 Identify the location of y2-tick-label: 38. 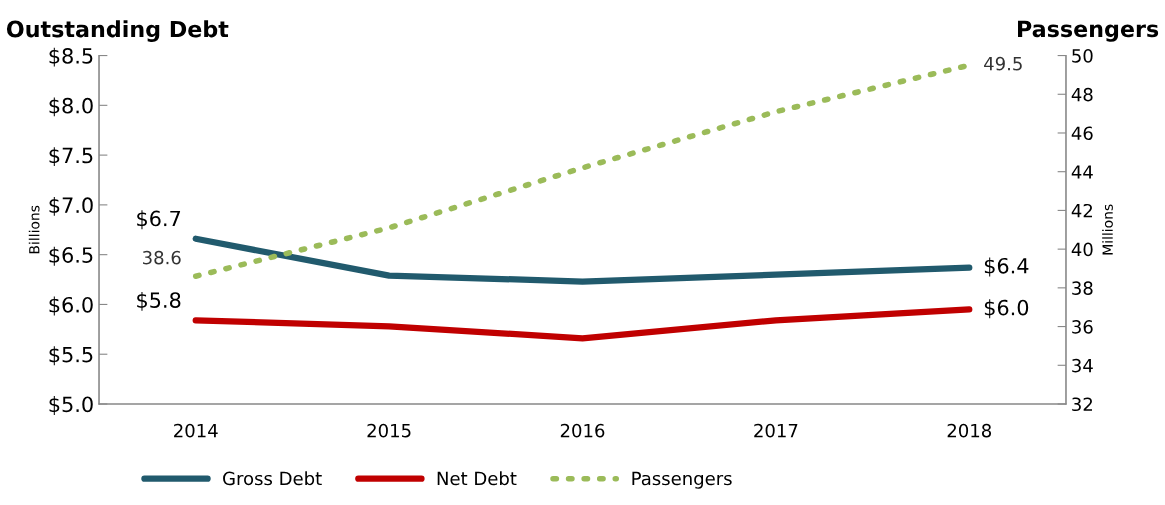
(1082, 288).